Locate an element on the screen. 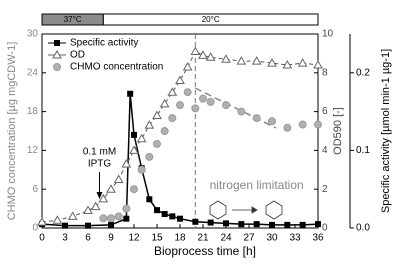 The width and height of the screenshot is (400, 280). y-tick-label: 0 is located at coordinates (35, 228).